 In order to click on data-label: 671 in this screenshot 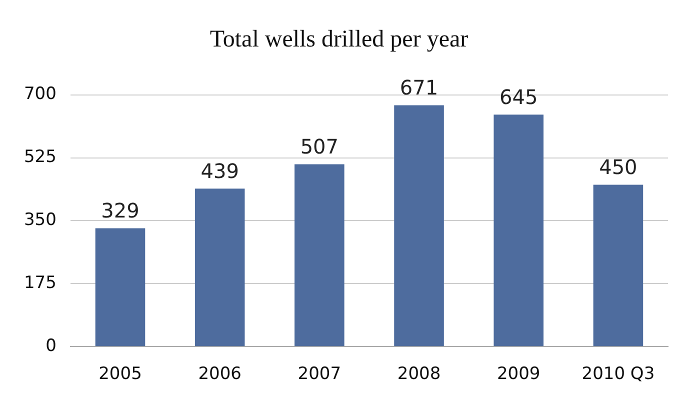, I will do `click(419, 87)`.